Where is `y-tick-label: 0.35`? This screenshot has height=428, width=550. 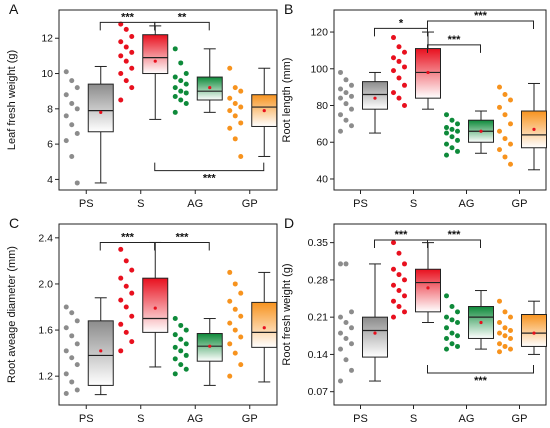 y-tick-label: 0.35 is located at coordinates (318, 243).